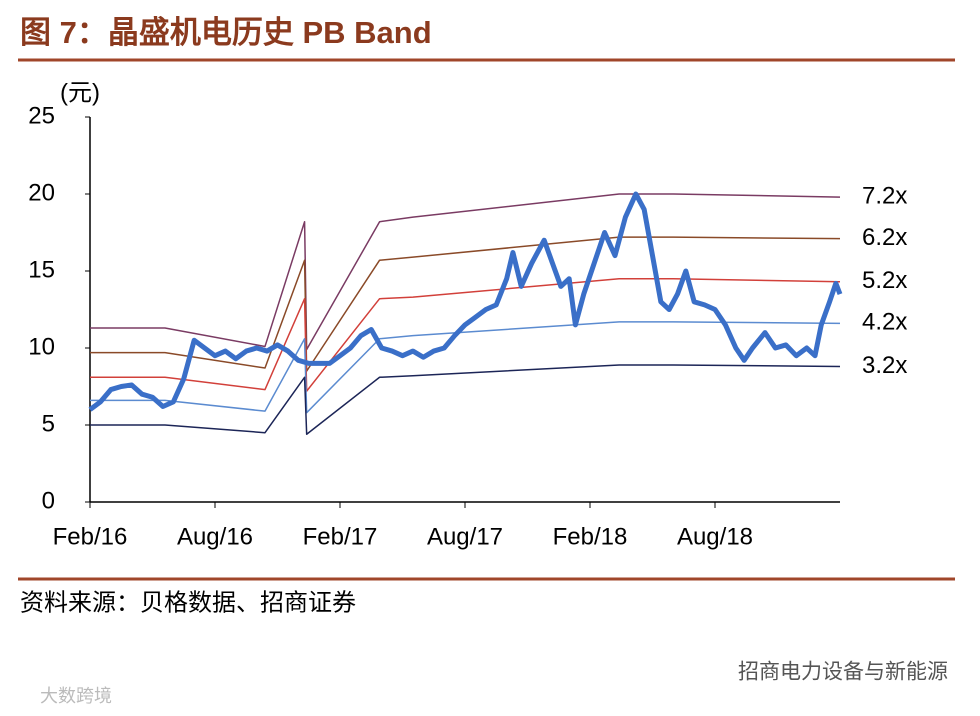  I want to click on watermark: 大数跨境, so click(76, 696).